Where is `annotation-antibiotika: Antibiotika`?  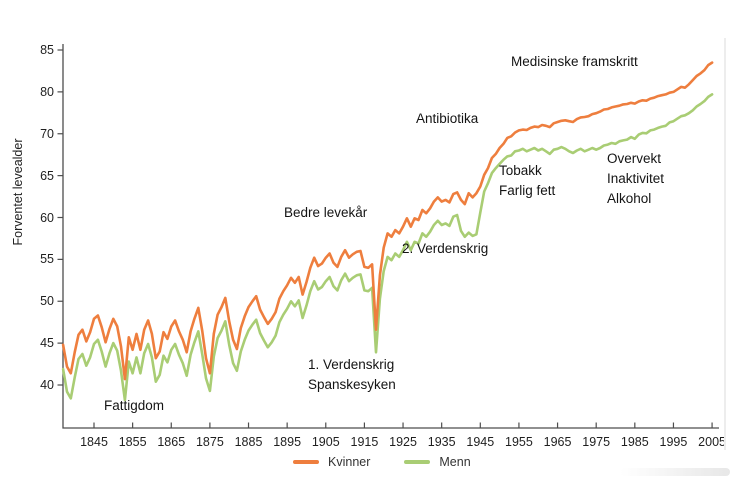 annotation-antibiotika: Antibiotika is located at coordinates (447, 118).